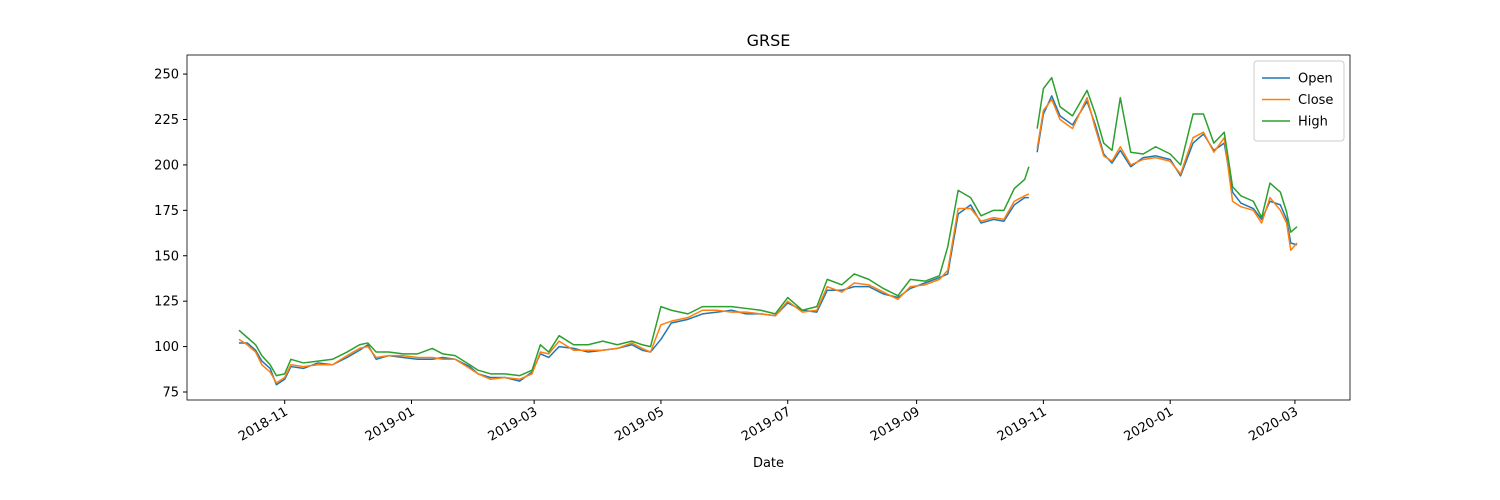  What do you see at coordinates (1149, 424) in the screenshot?
I see `x-tick-label: 2020-01` at bounding box center [1149, 424].